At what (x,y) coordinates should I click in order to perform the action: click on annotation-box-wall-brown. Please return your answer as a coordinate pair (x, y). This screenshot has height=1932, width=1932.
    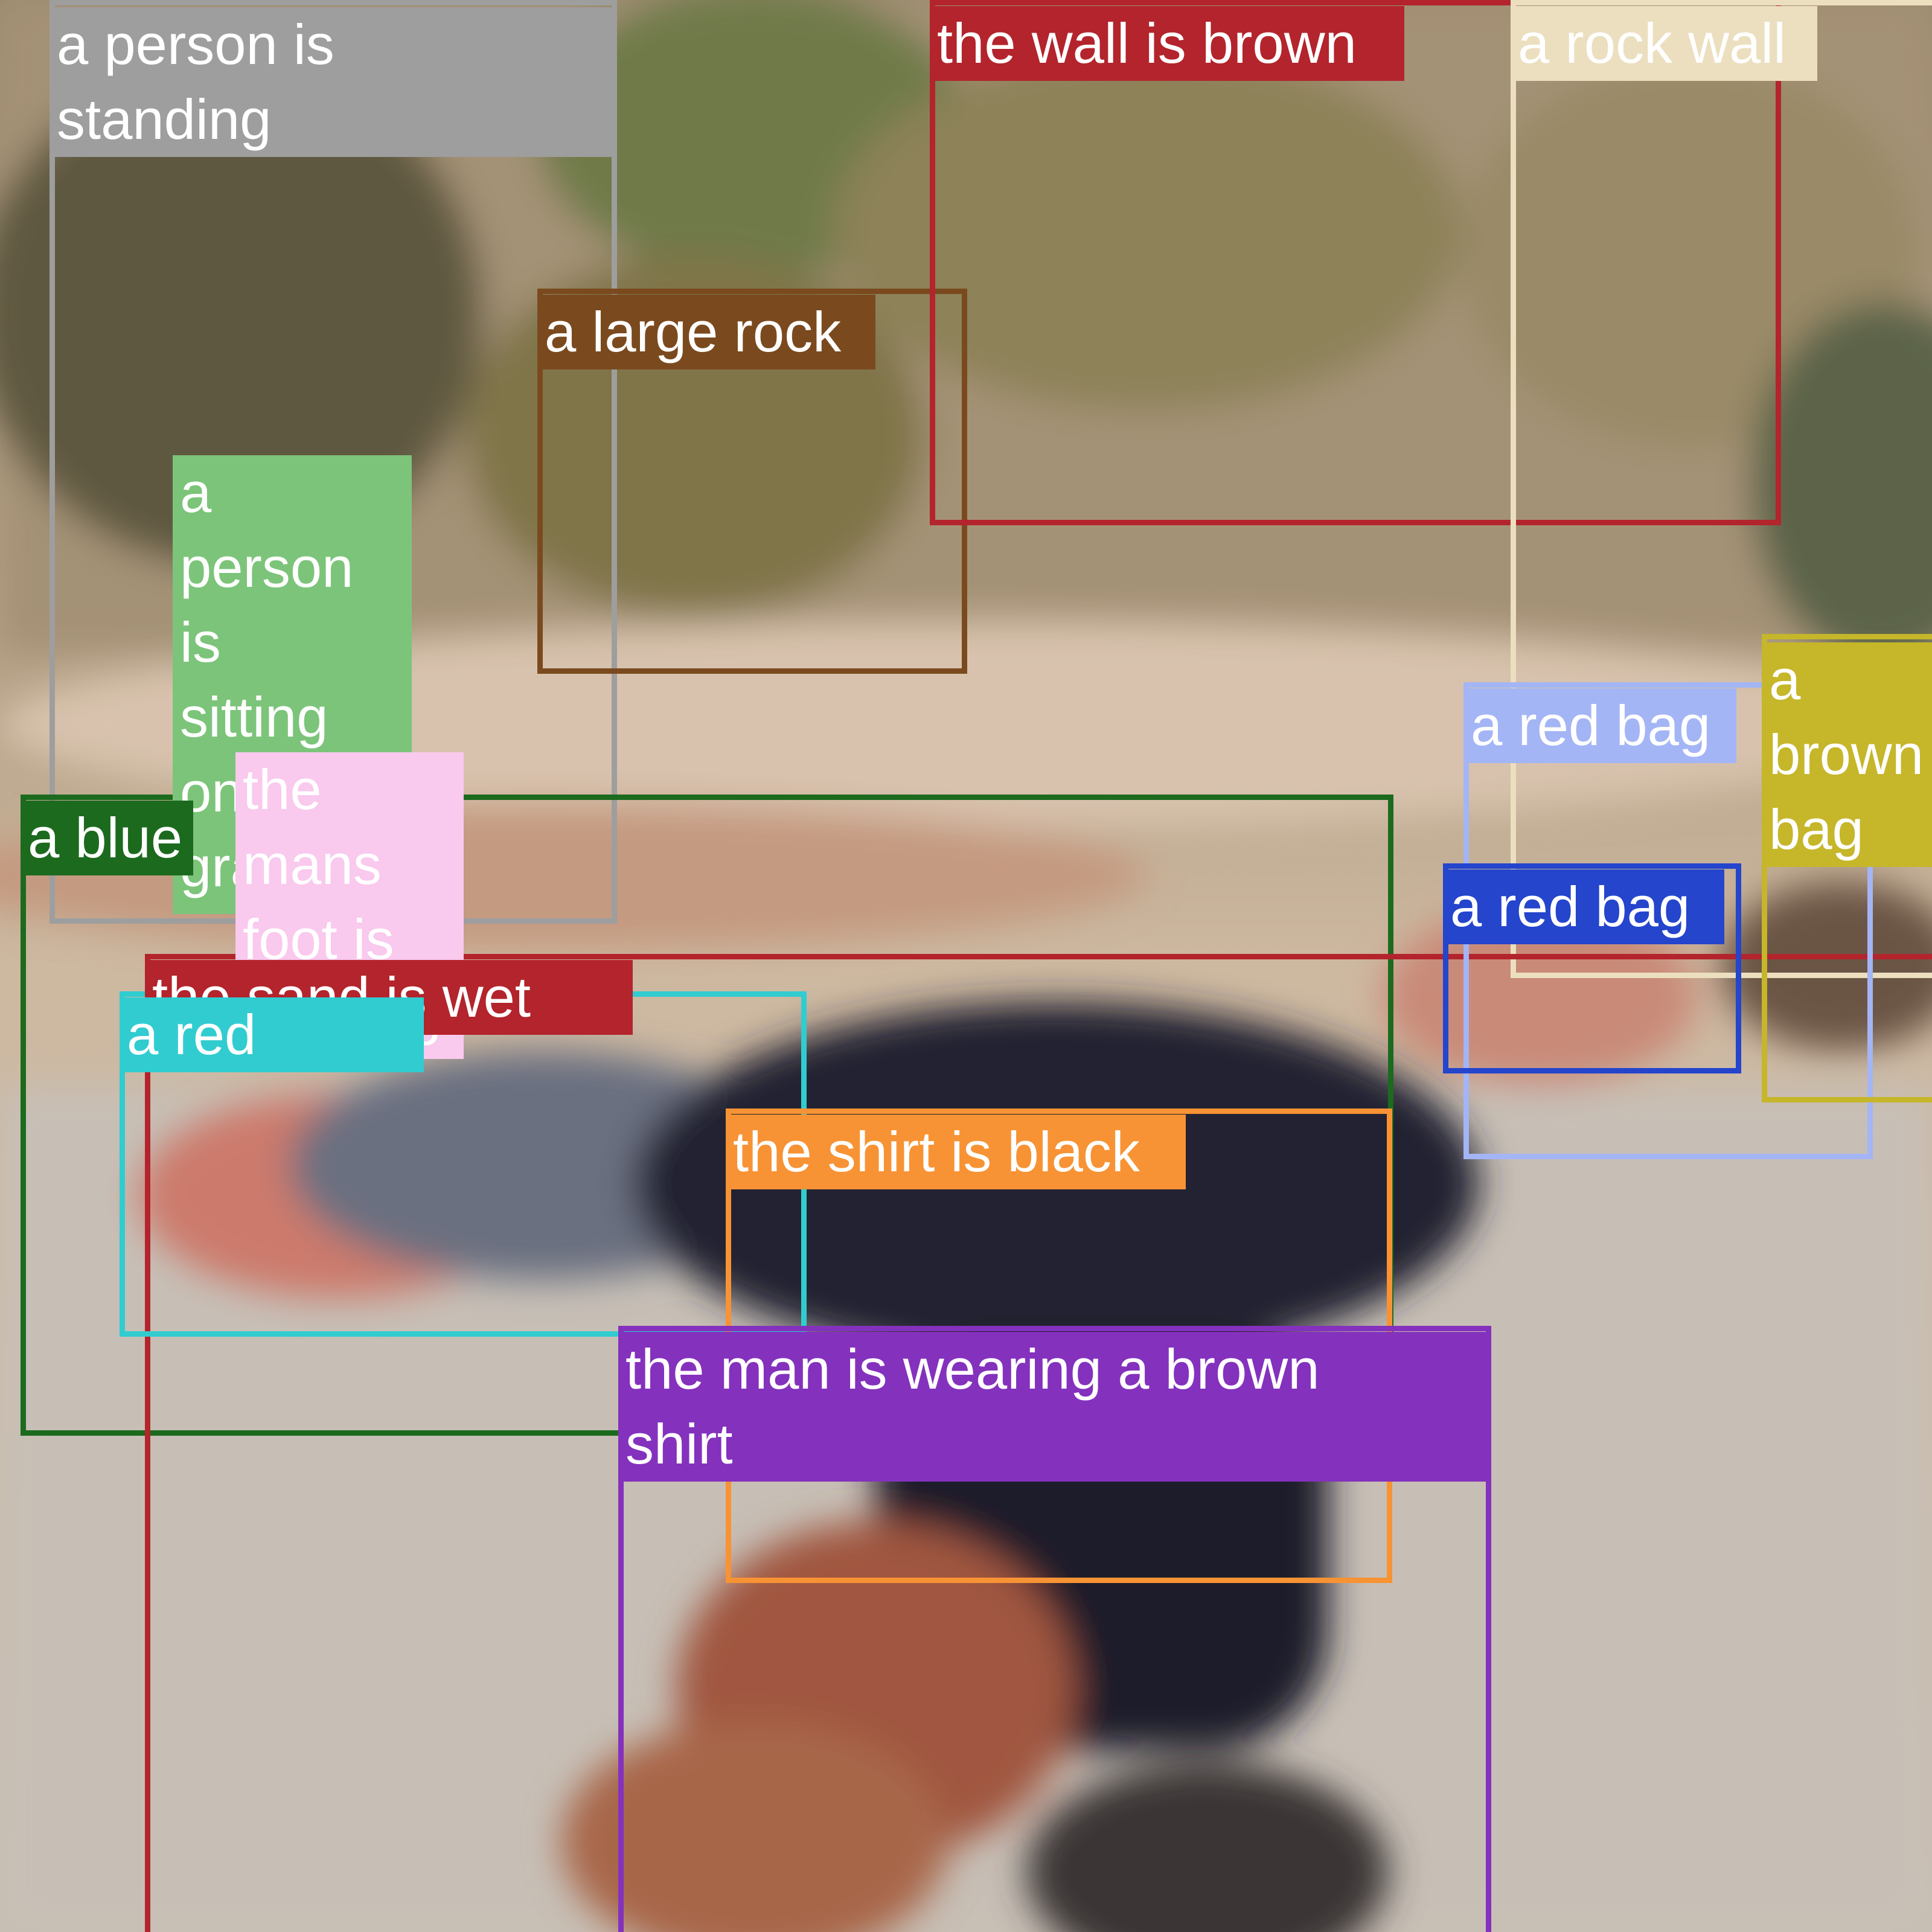
    Looking at the image, I should click on (1355, 262).